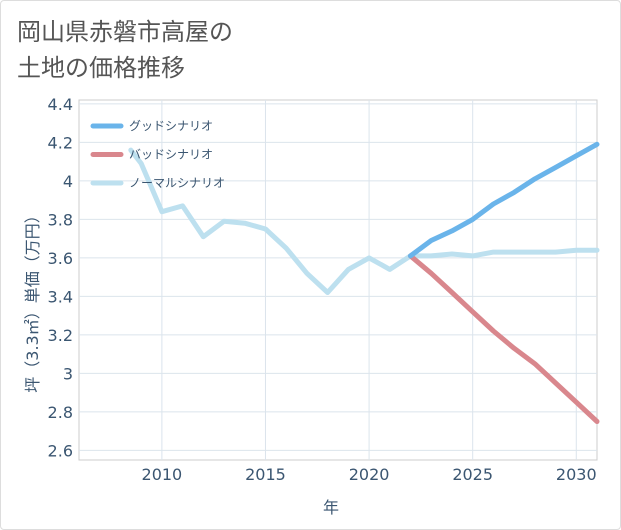 The image size is (621, 530). I want to click on y-tick-label: 3.2, so click(60, 335).